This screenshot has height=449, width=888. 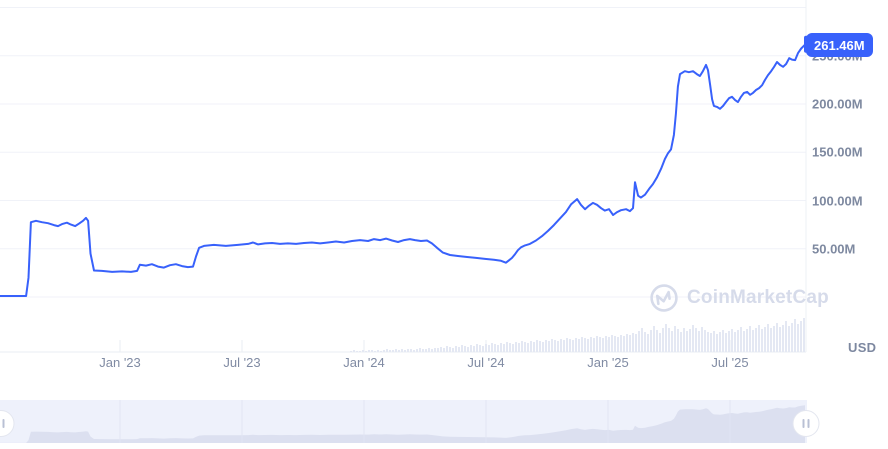 I want to click on x-axis-label: Jan '25, so click(x=608, y=362).